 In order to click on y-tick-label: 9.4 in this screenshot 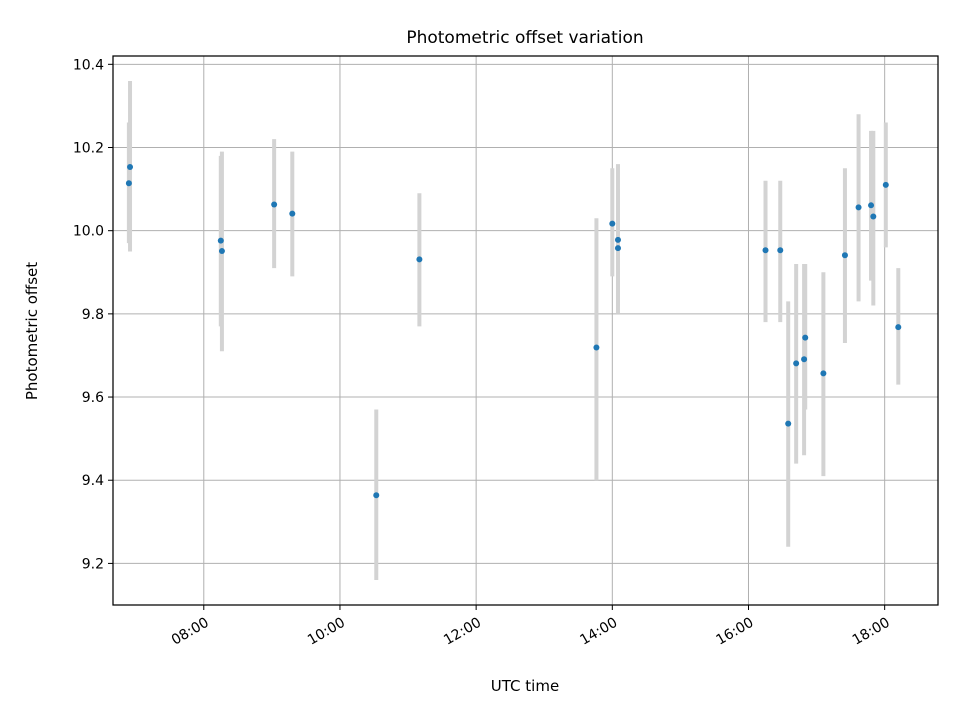, I will do `click(93, 481)`.